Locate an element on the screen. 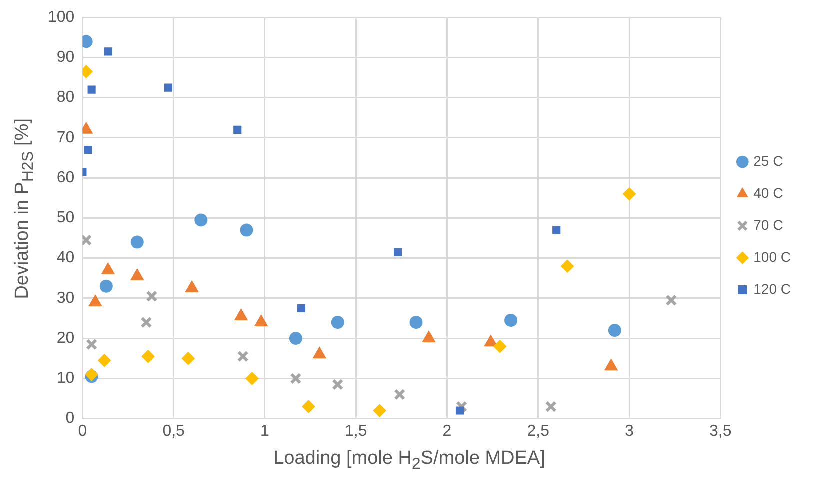 The height and width of the screenshot is (484, 831). legend-label: 40 C is located at coordinates (769, 192).